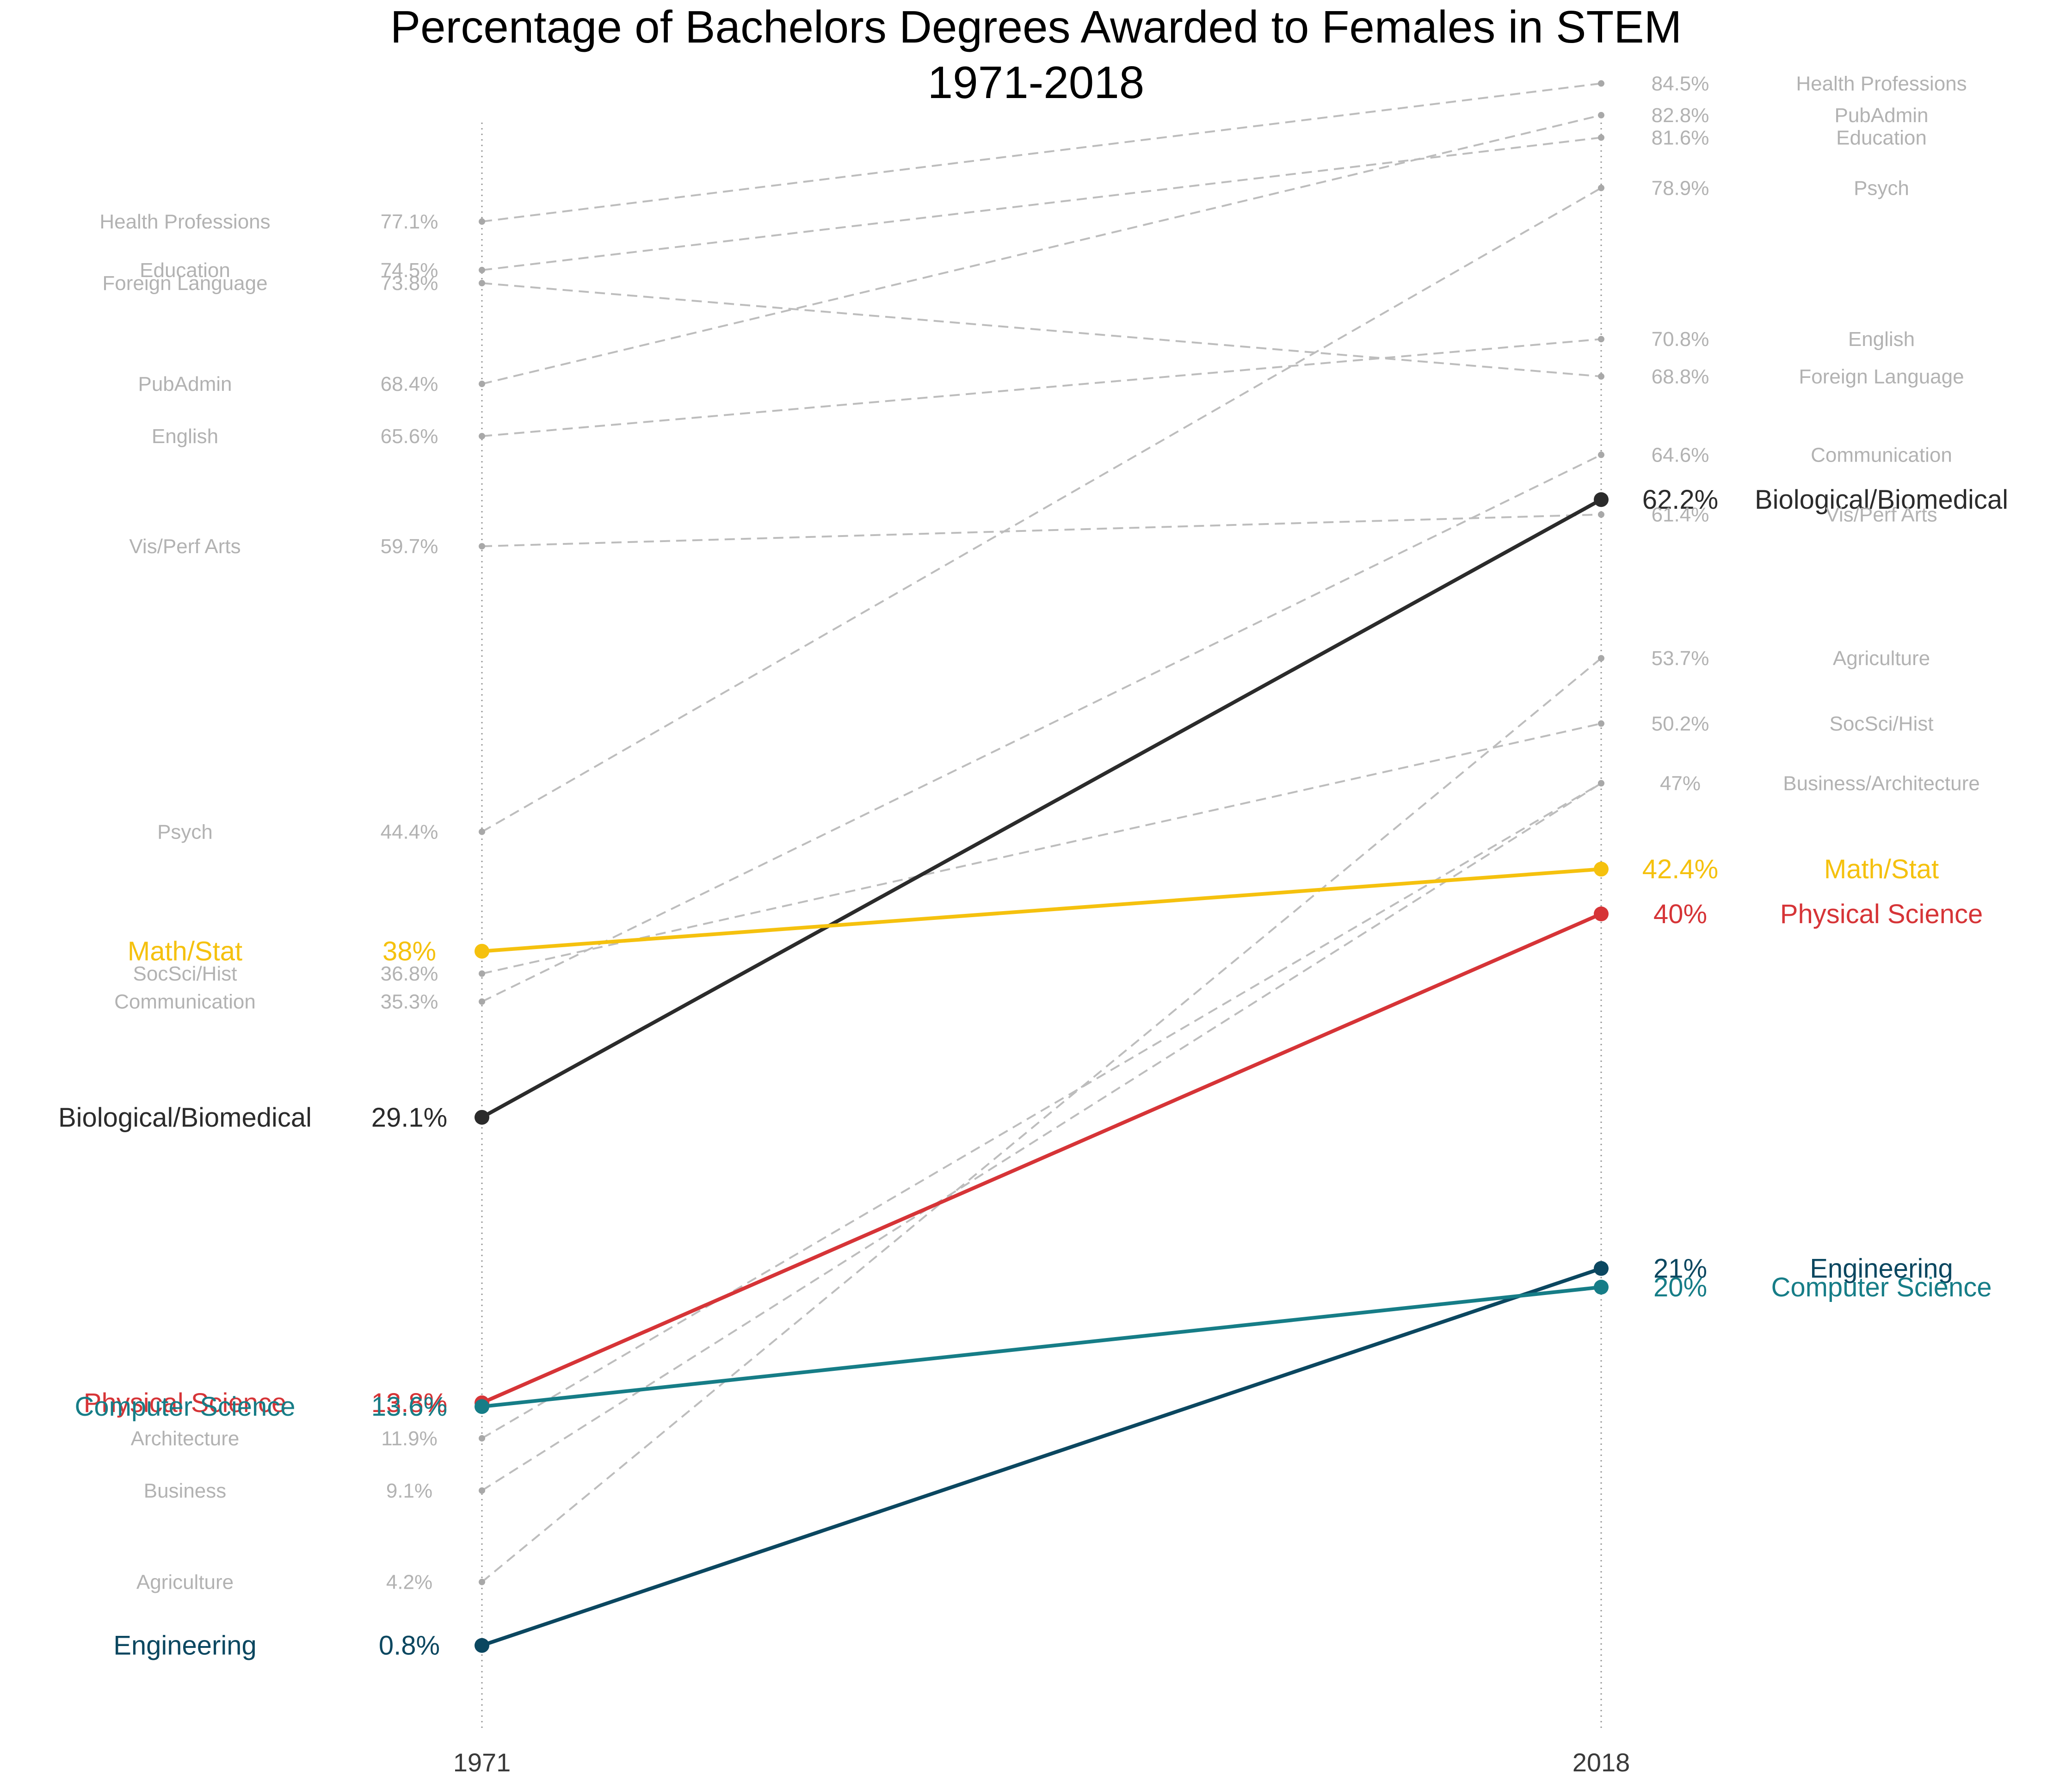 This screenshot has height=1776, width=2072. What do you see at coordinates (1882, 188) in the screenshot?
I see `right-name-psych: Psych` at bounding box center [1882, 188].